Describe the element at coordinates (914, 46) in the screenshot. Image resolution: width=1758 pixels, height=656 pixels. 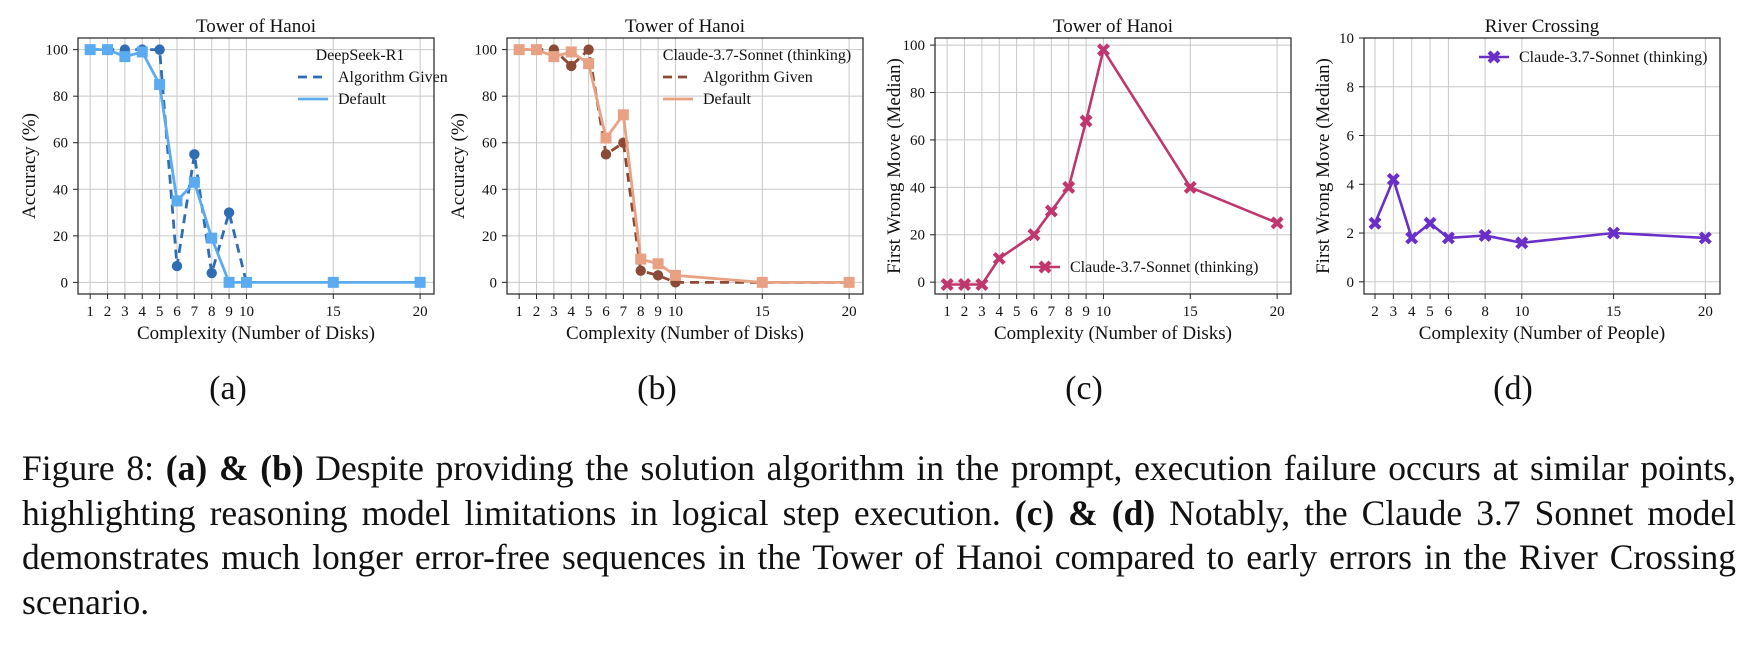
I see `chart3-y-tick-label: 100` at that location.